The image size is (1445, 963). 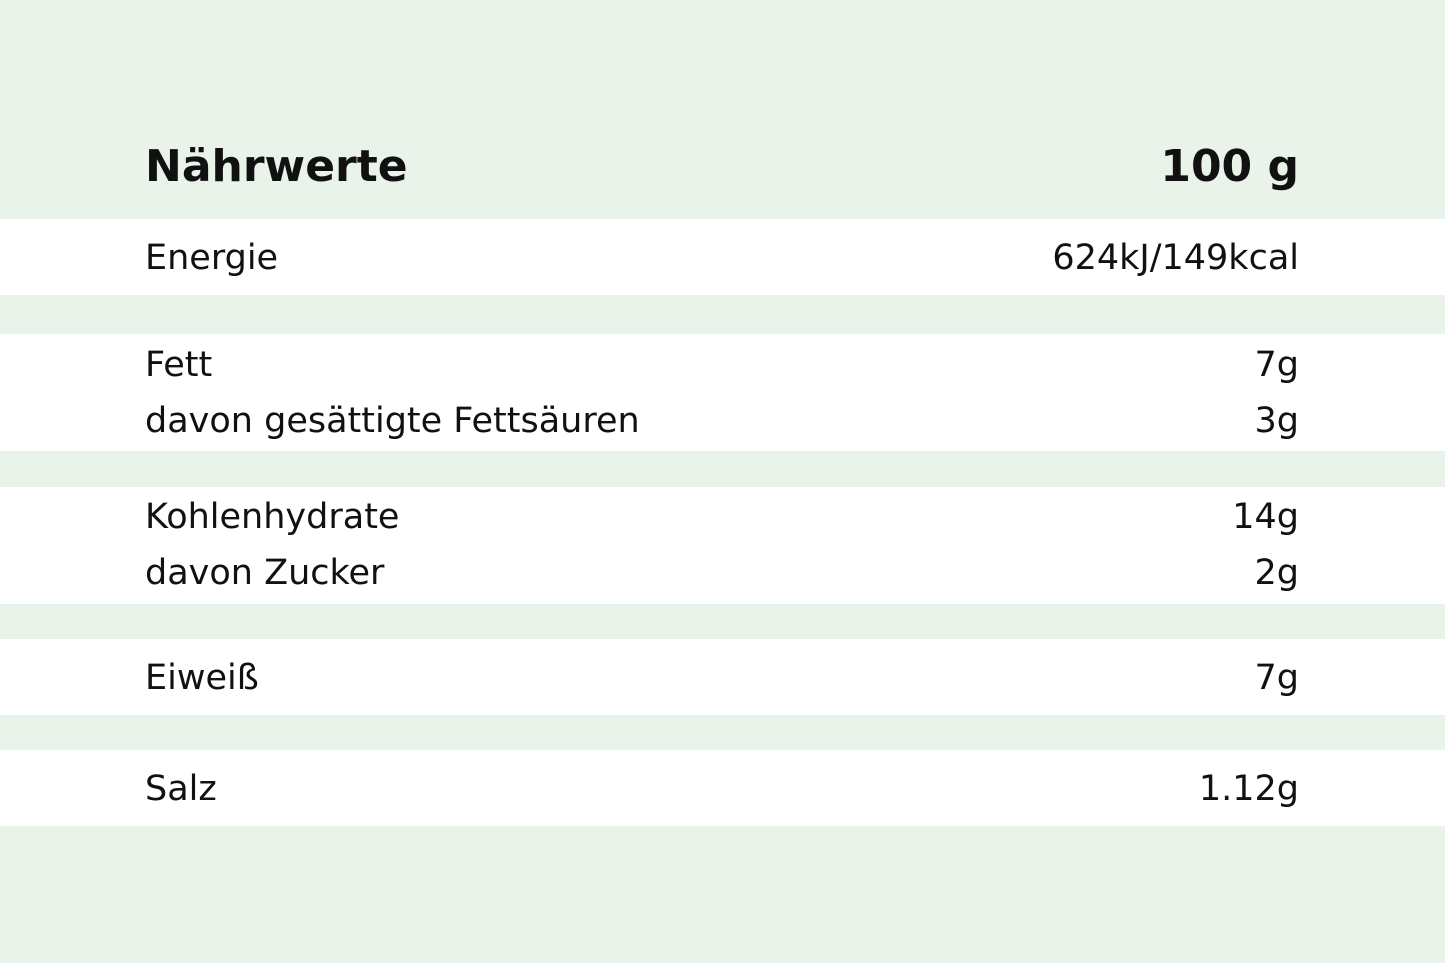 I want to click on row-label: davon gesättigte Fettsäuren, so click(x=392, y=421).